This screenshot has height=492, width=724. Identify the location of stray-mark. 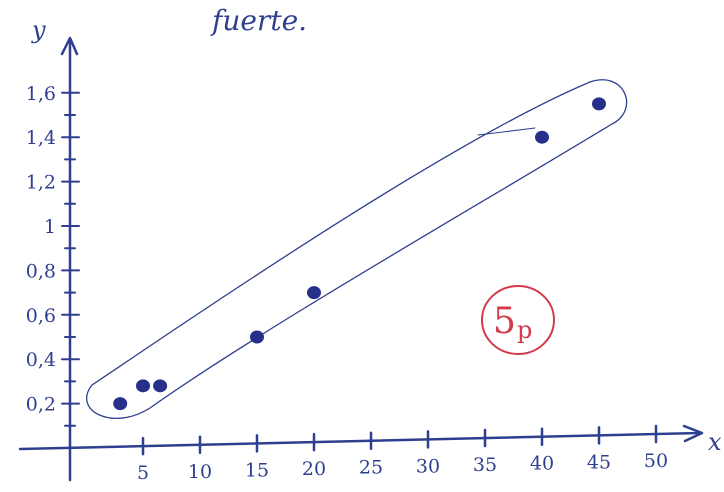
(506, 131).